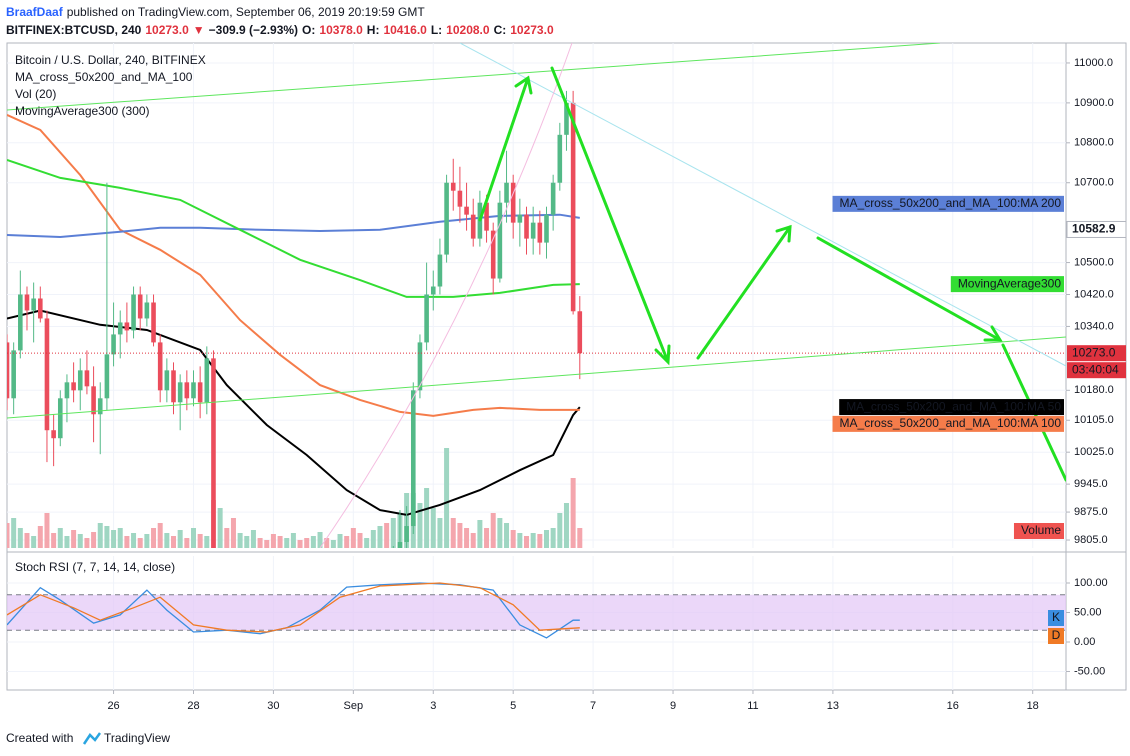 The height and width of the screenshot is (756, 1130). Describe the element at coordinates (113, 706) in the screenshot. I see `x-tick-label: 26` at that location.